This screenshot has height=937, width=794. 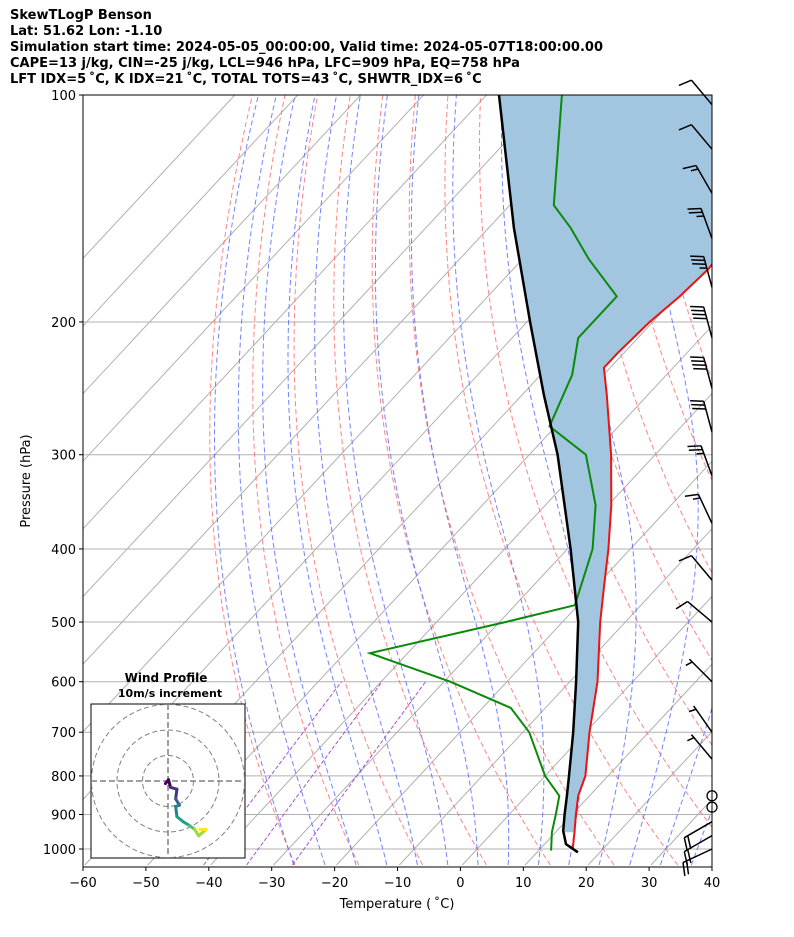 What do you see at coordinates (82, 883) in the screenshot?
I see `x-tick-label: −60` at bounding box center [82, 883].